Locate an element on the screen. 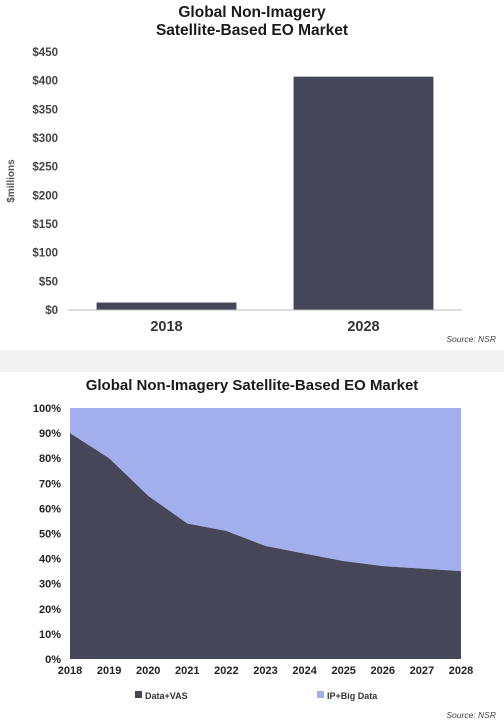 The image size is (504, 726). y-tick-label: 90% is located at coordinates (50, 434).